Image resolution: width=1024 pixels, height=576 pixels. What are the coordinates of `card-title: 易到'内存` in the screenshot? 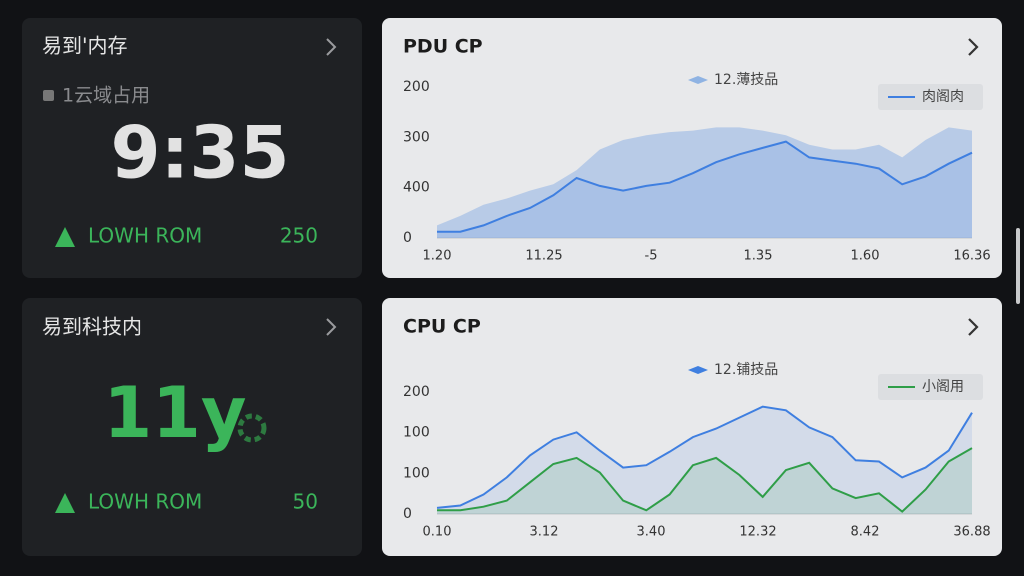 It's located at (85, 46).